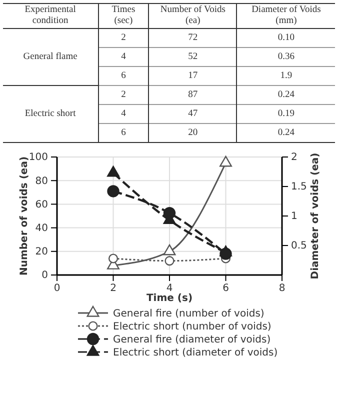 The height and width of the screenshot is (412, 338). What do you see at coordinates (123, 16) in the screenshot?
I see `category-label: Times (sec)` at bounding box center [123, 16].